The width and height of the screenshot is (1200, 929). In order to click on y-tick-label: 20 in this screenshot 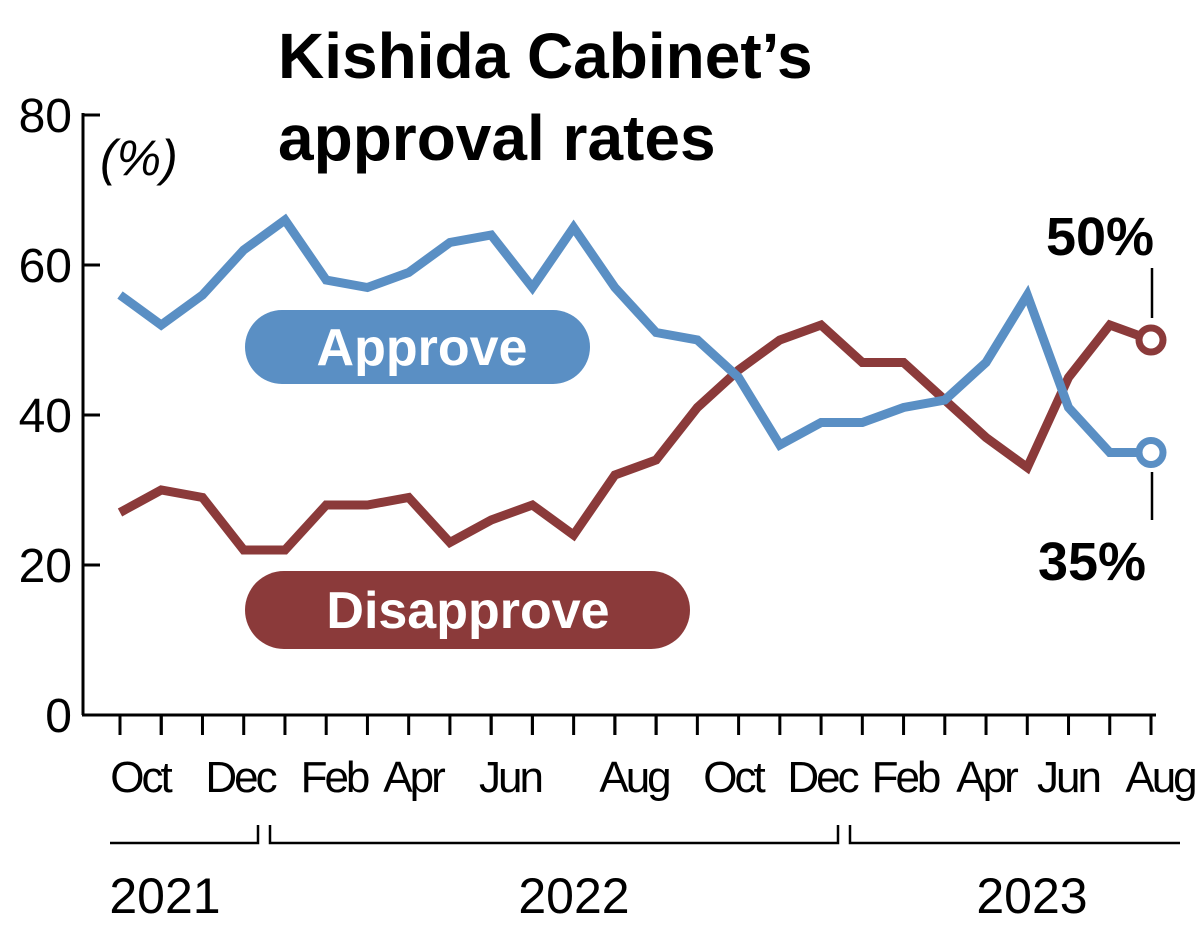, I will do `click(45, 566)`.